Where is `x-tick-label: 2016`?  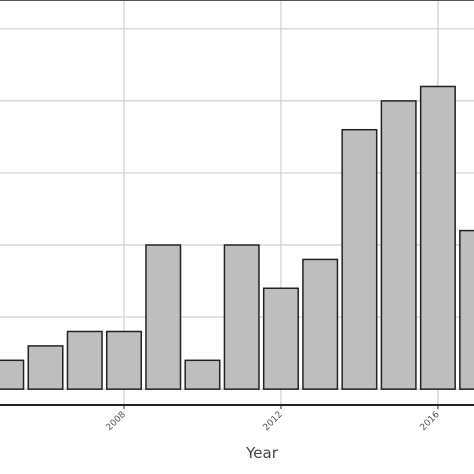 x-tick-label: 2016 is located at coordinates (430, 421).